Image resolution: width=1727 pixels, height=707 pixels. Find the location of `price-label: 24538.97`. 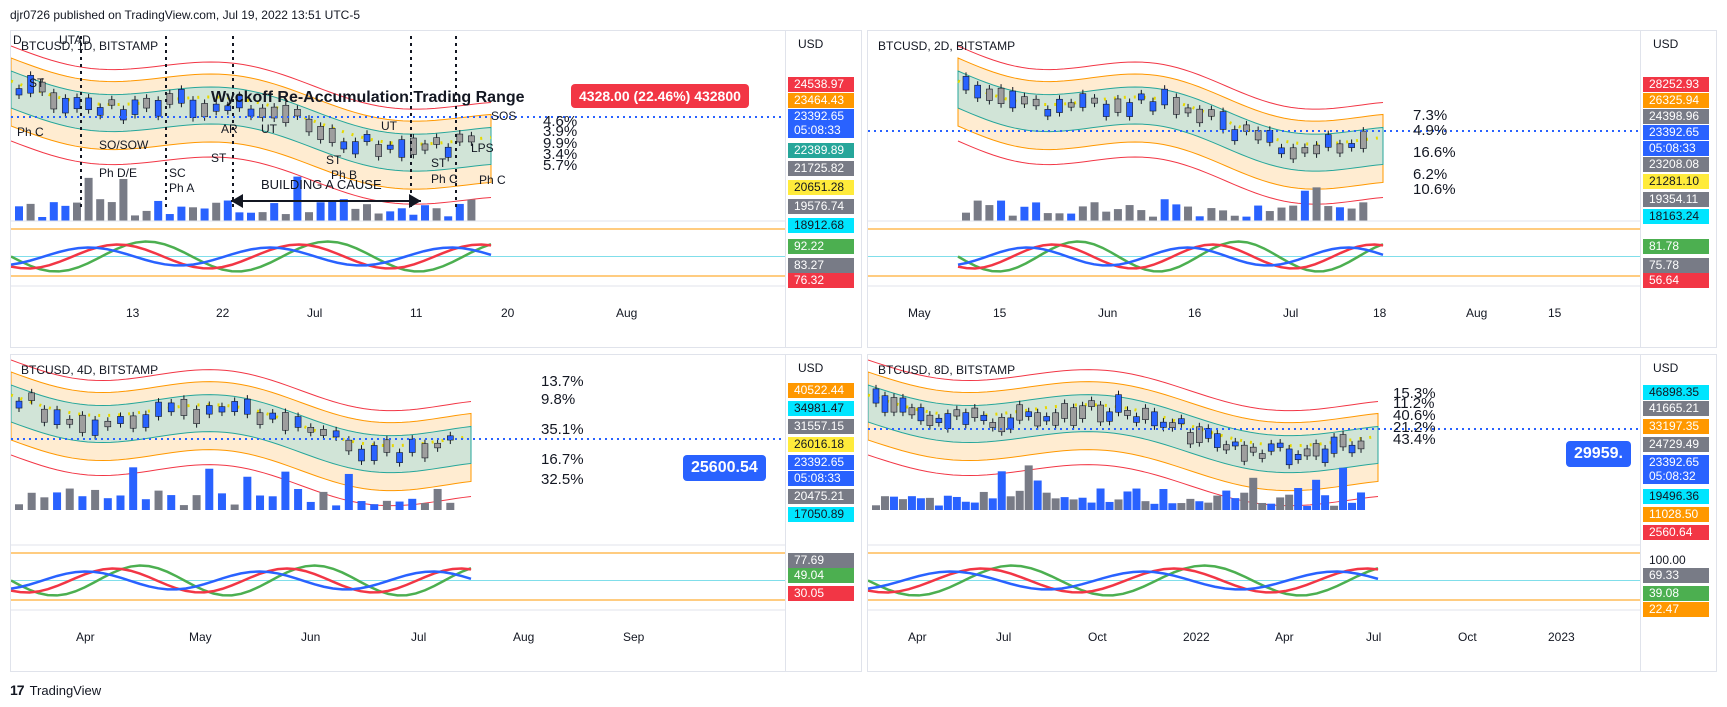

price-label: 24538.97 is located at coordinates (821, 84).